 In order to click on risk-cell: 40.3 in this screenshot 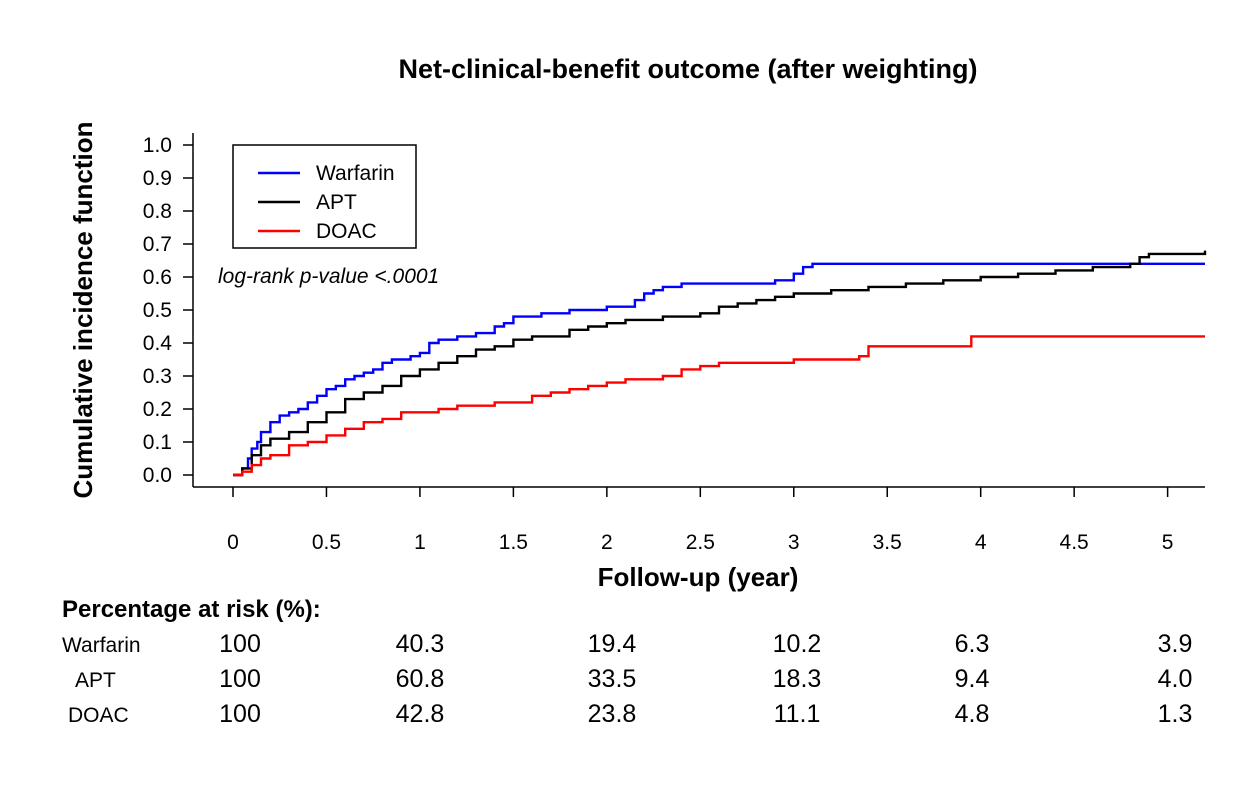, I will do `click(420, 644)`.